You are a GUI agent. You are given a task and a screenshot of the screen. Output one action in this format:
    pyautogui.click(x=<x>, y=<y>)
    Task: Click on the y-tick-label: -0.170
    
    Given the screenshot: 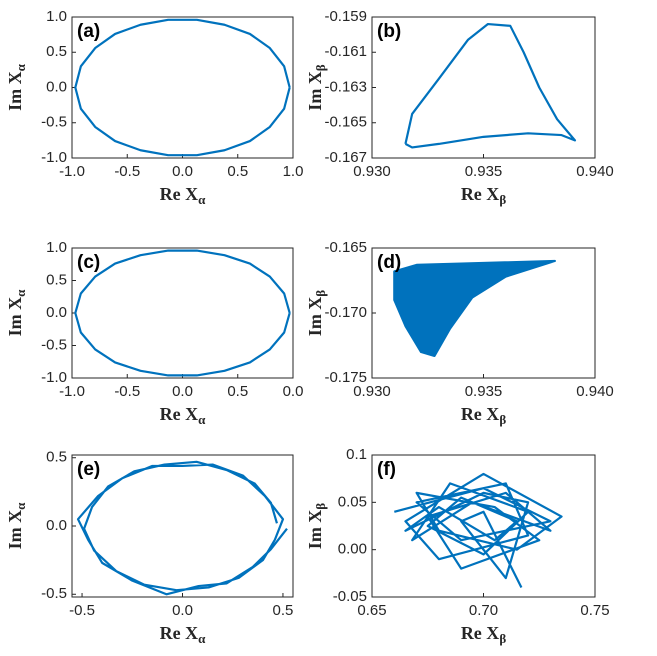 What is the action you would take?
    pyautogui.click(x=345, y=312)
    